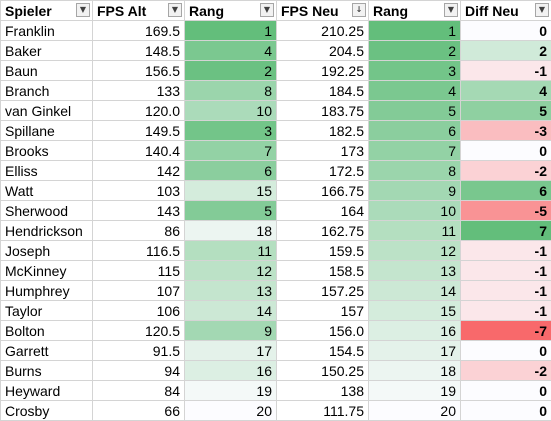  I want to click on cell-rang-neu: 17, so click(415, 351).